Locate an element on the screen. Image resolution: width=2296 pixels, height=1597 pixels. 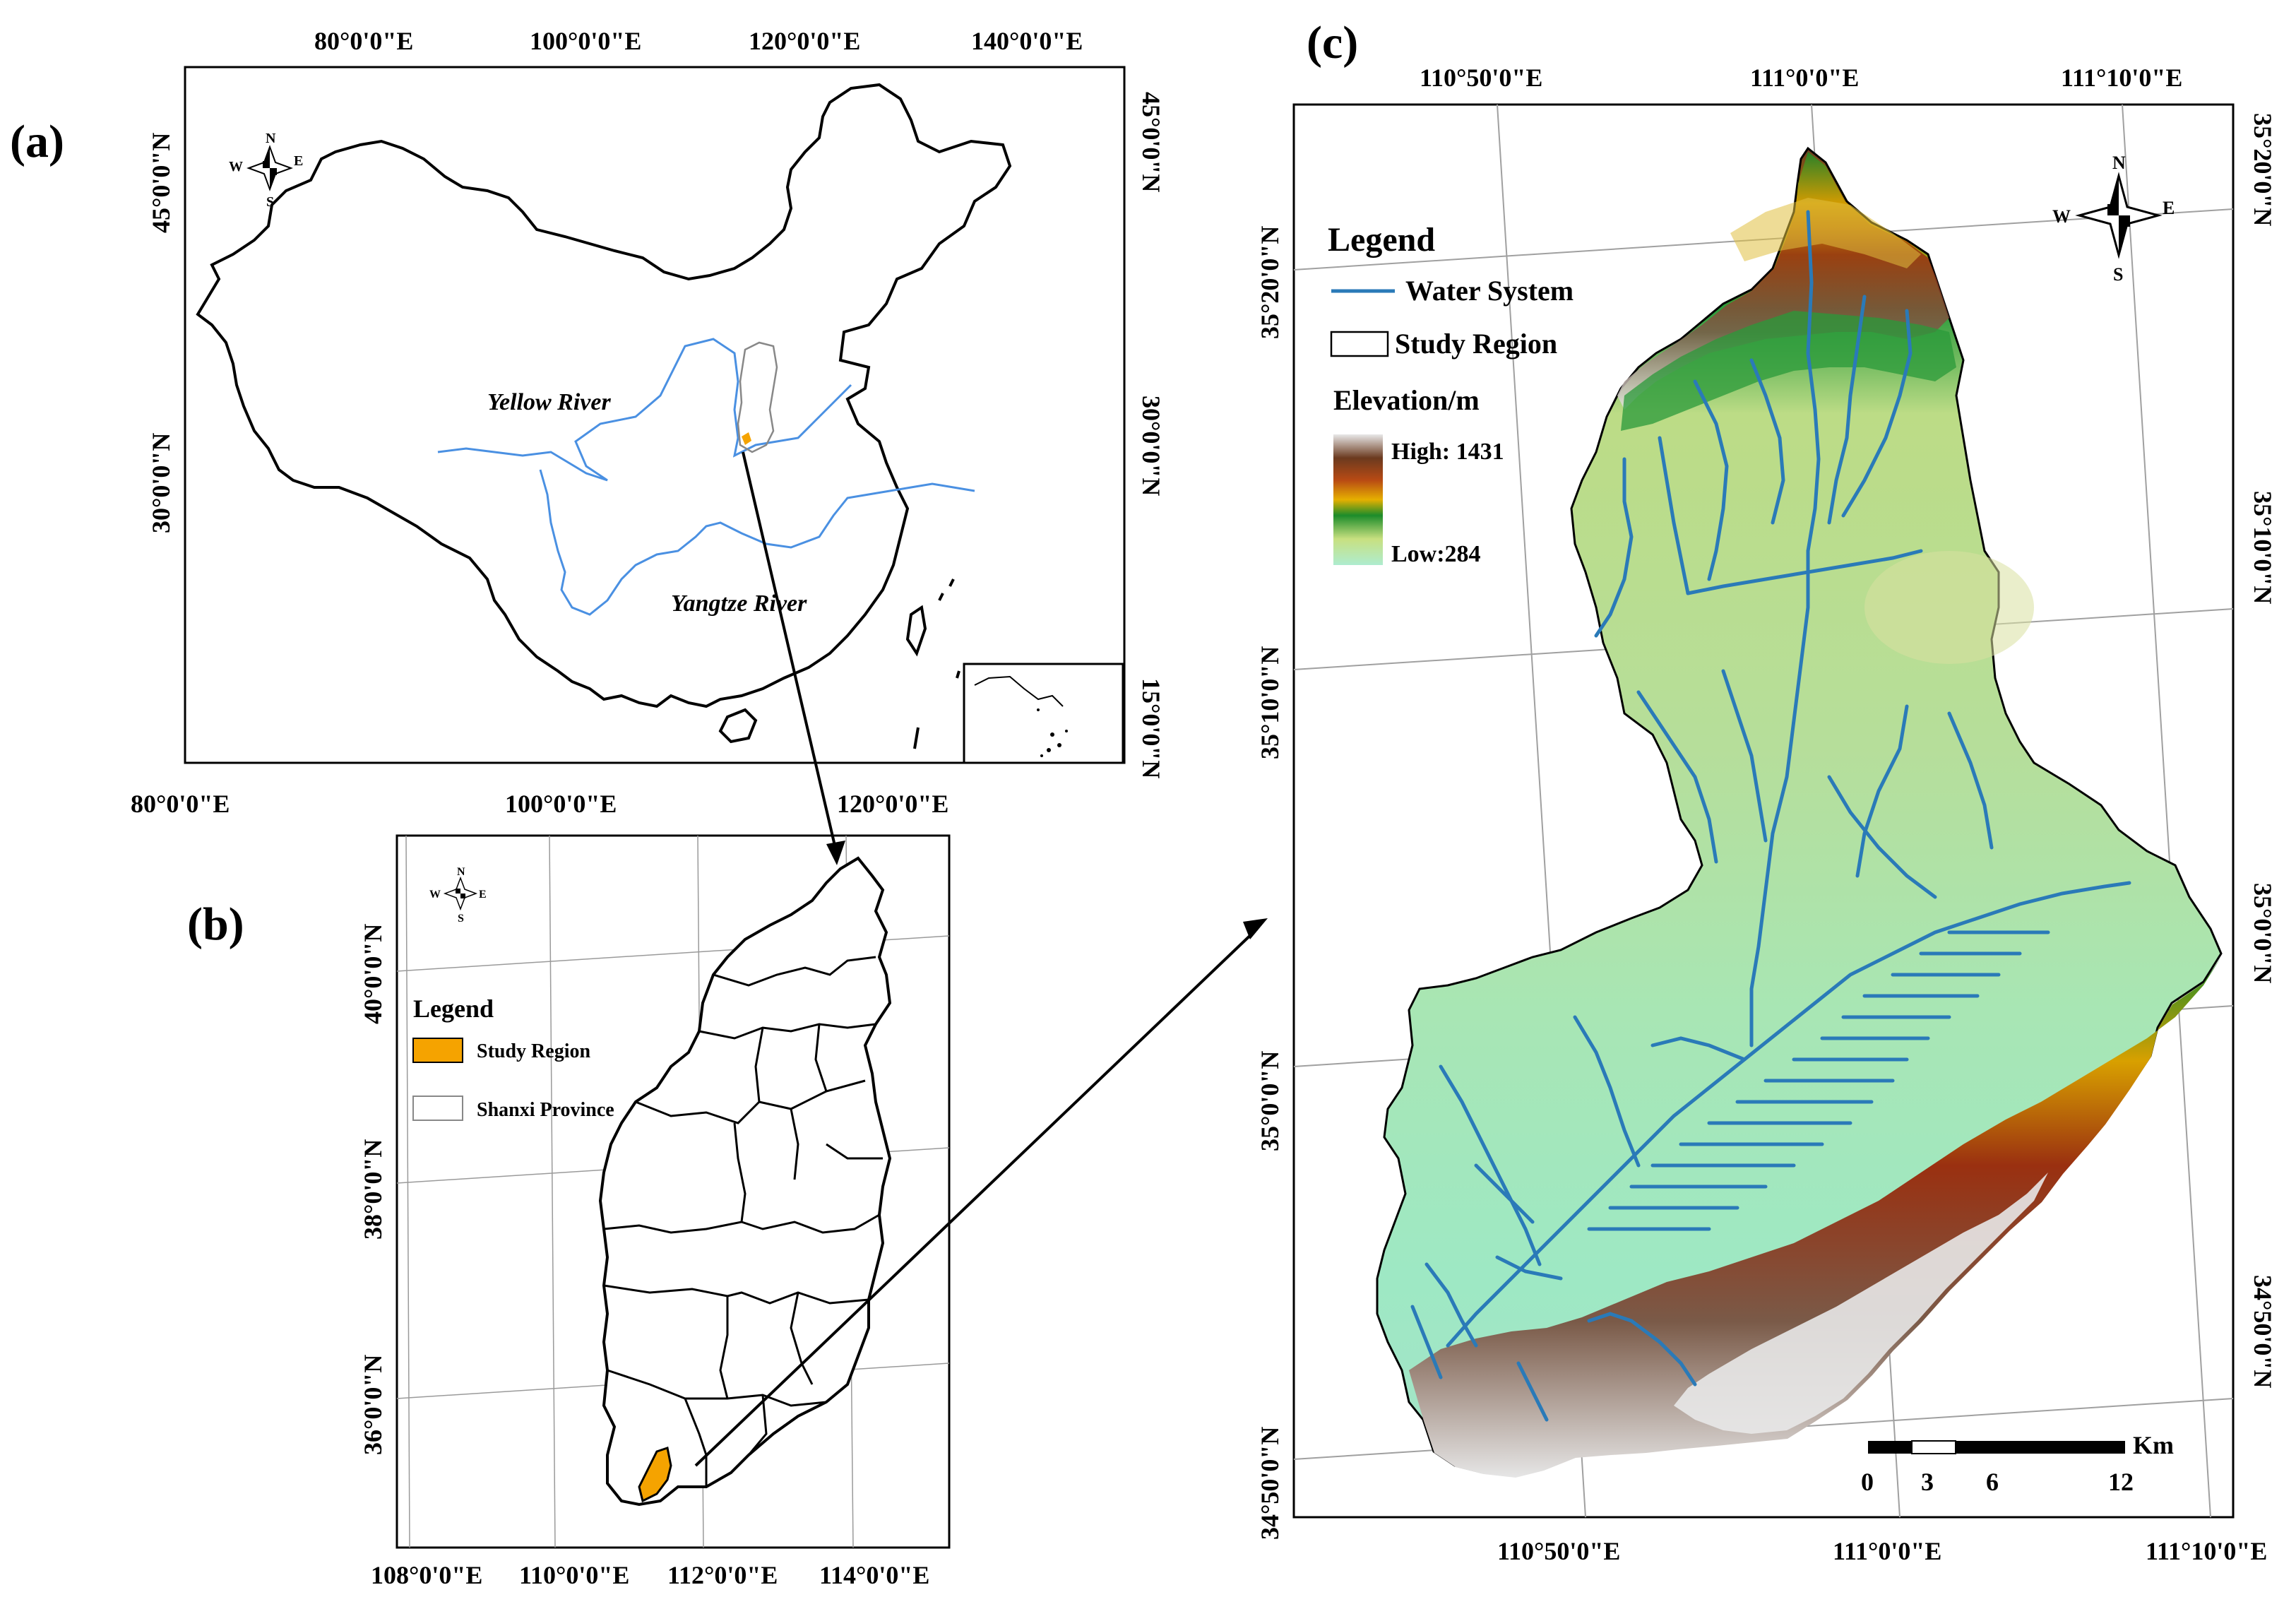
scale-bar-tick-3: 3 is located at coordinates (1927, 1482).